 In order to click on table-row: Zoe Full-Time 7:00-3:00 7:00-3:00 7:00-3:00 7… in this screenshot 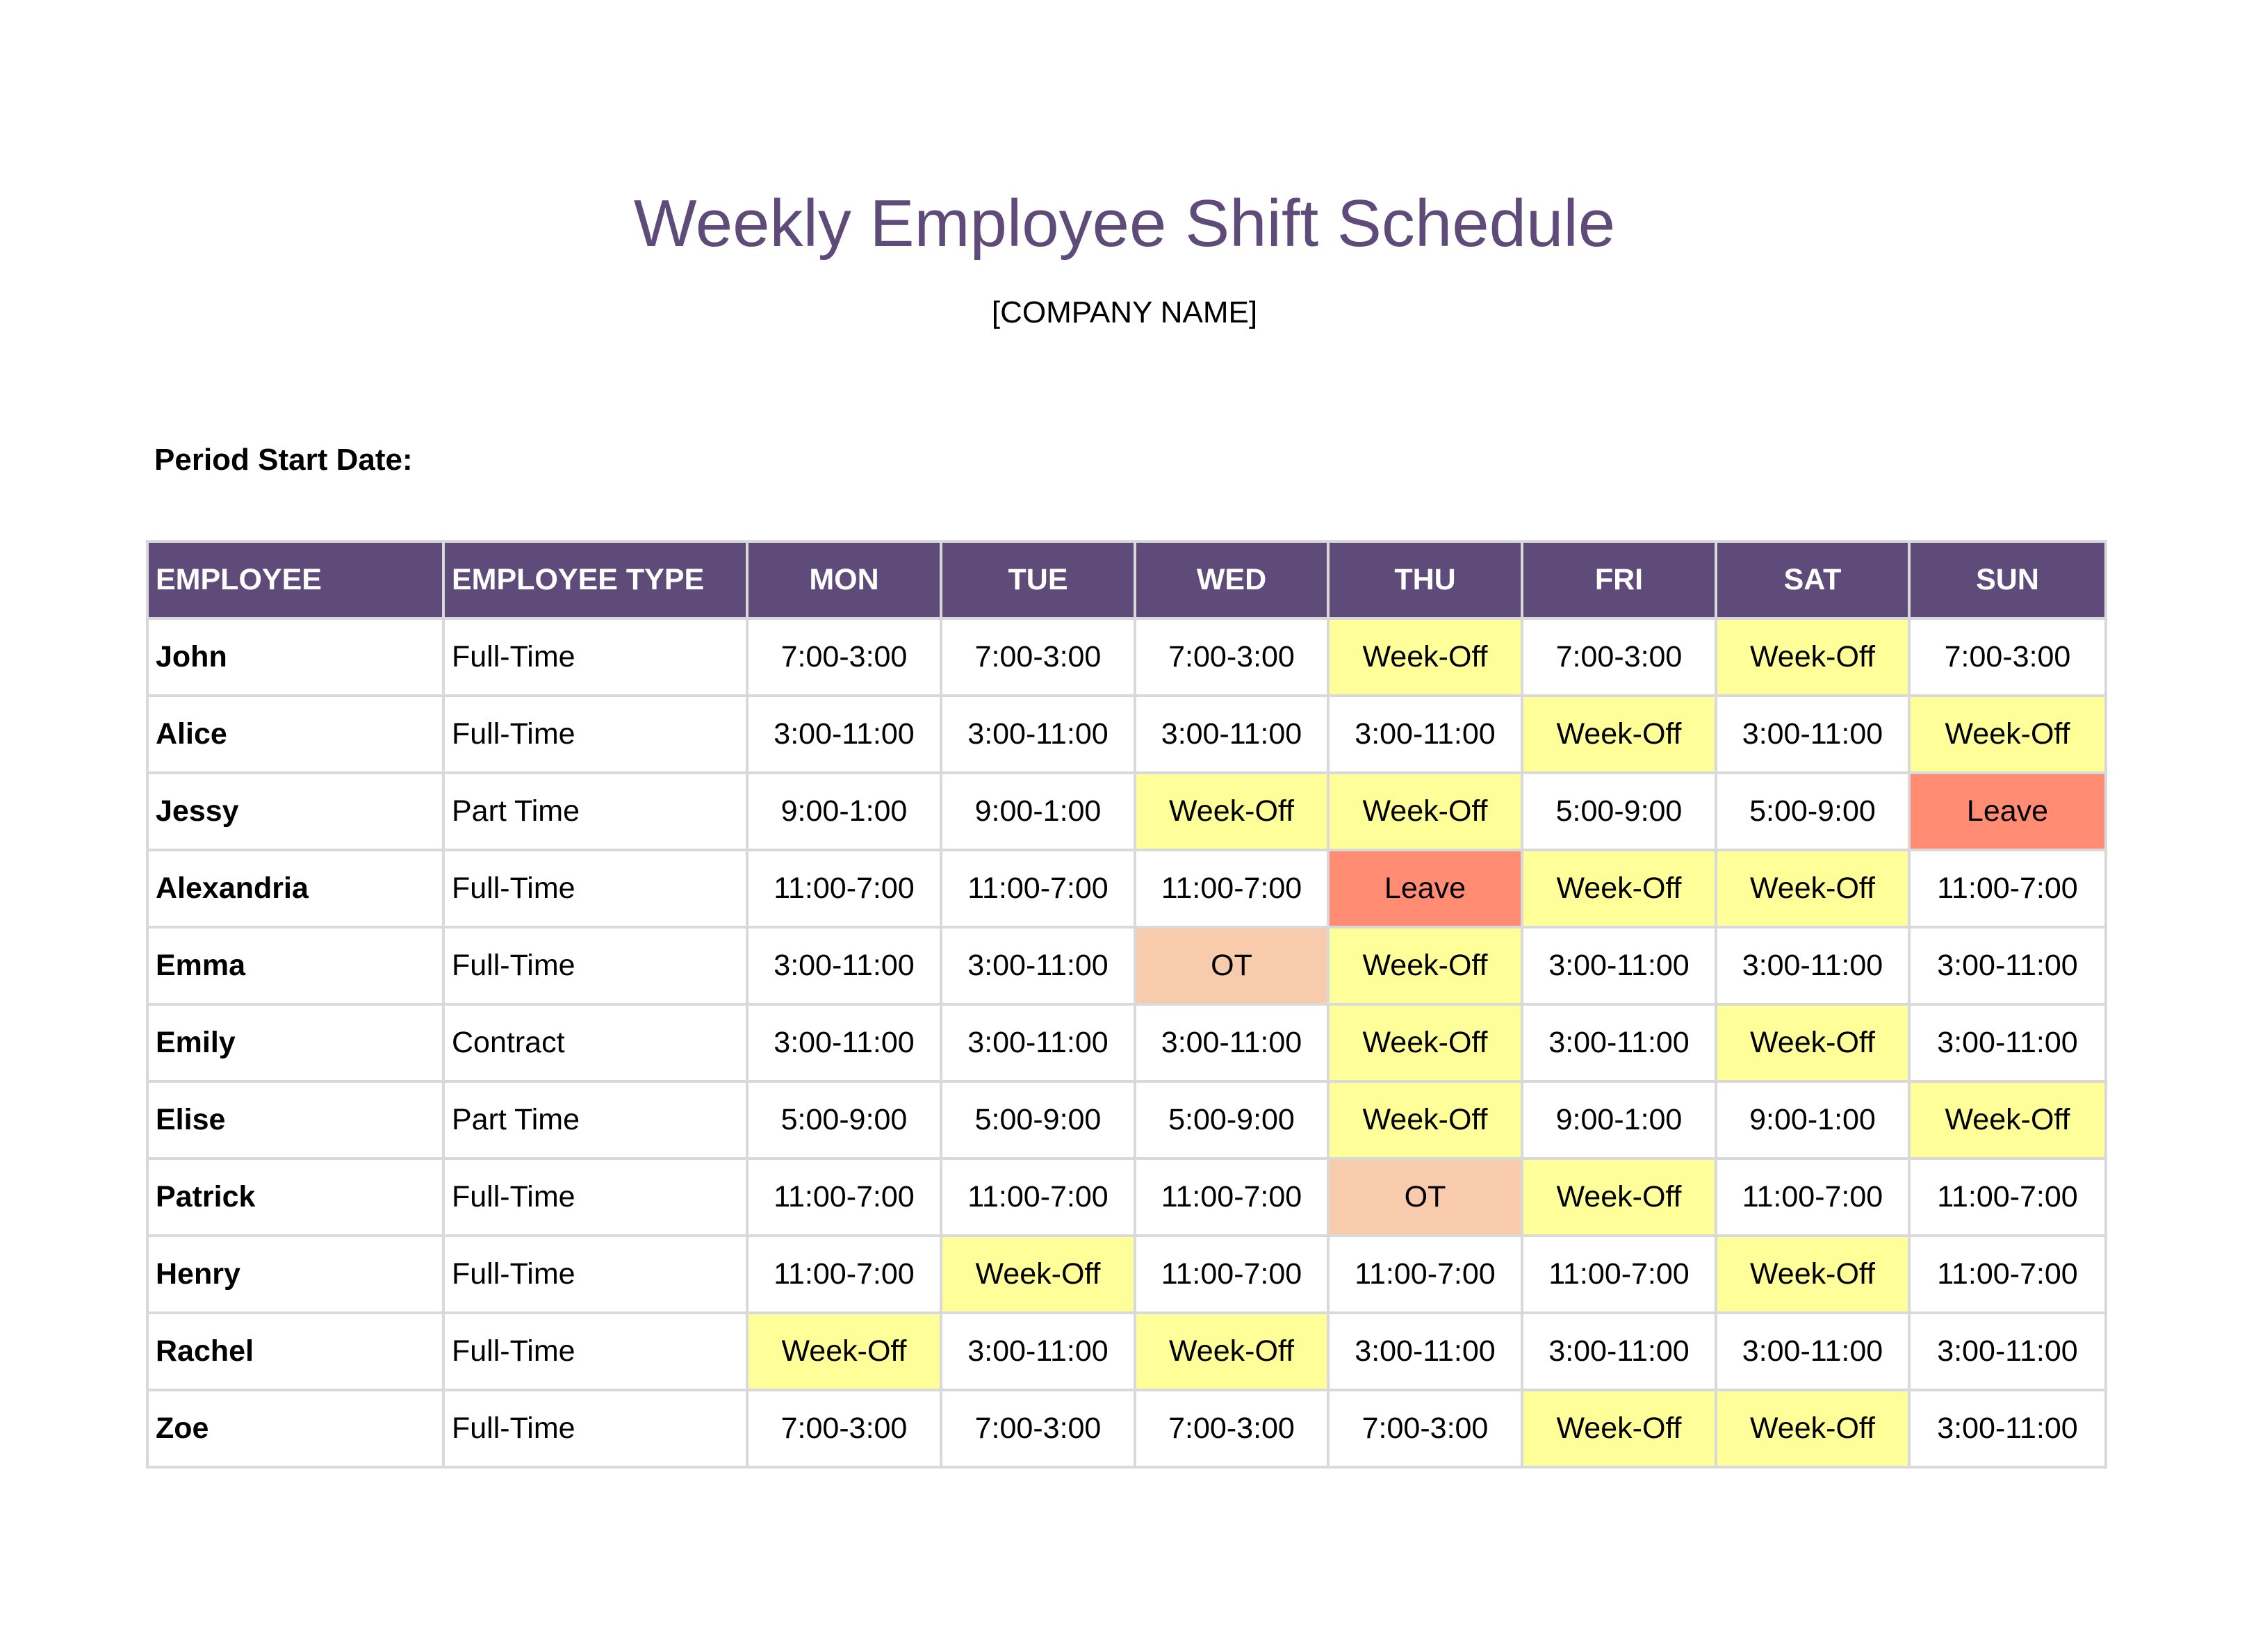, I will do `click(1126, 1429)`.